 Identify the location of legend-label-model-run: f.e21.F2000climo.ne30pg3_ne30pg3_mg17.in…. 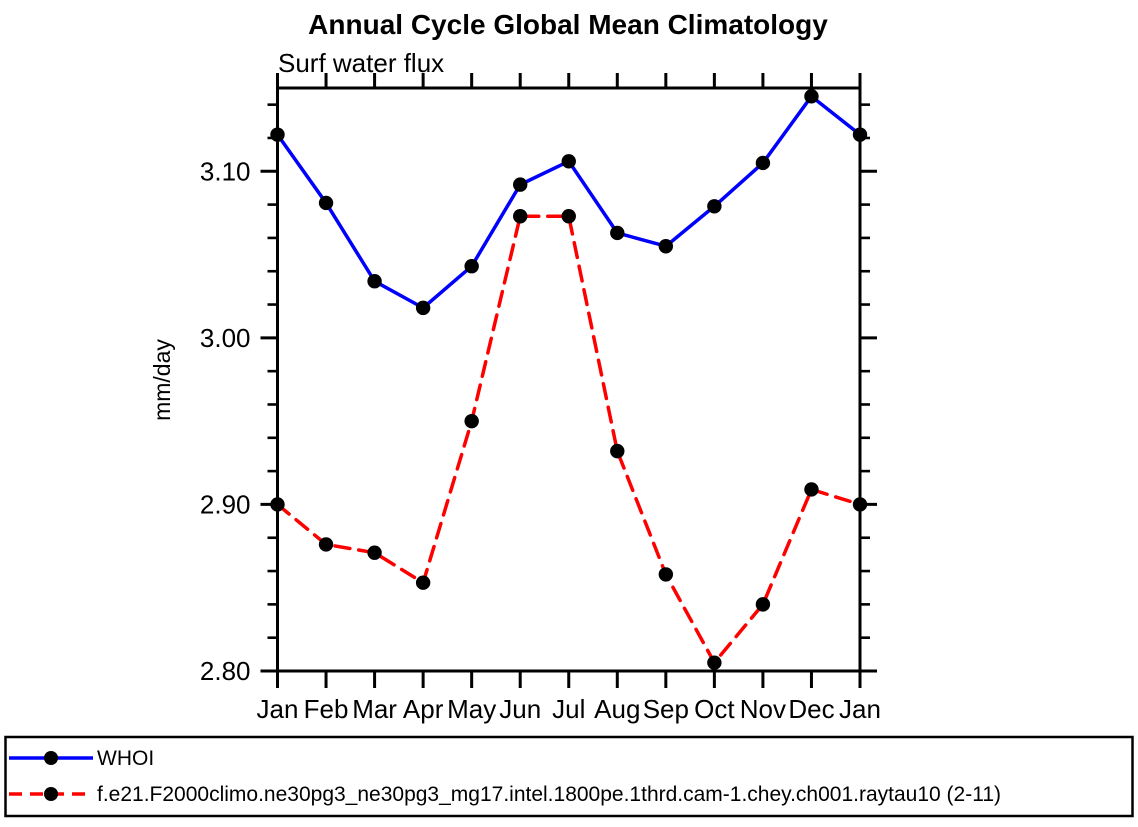
(549, 794).